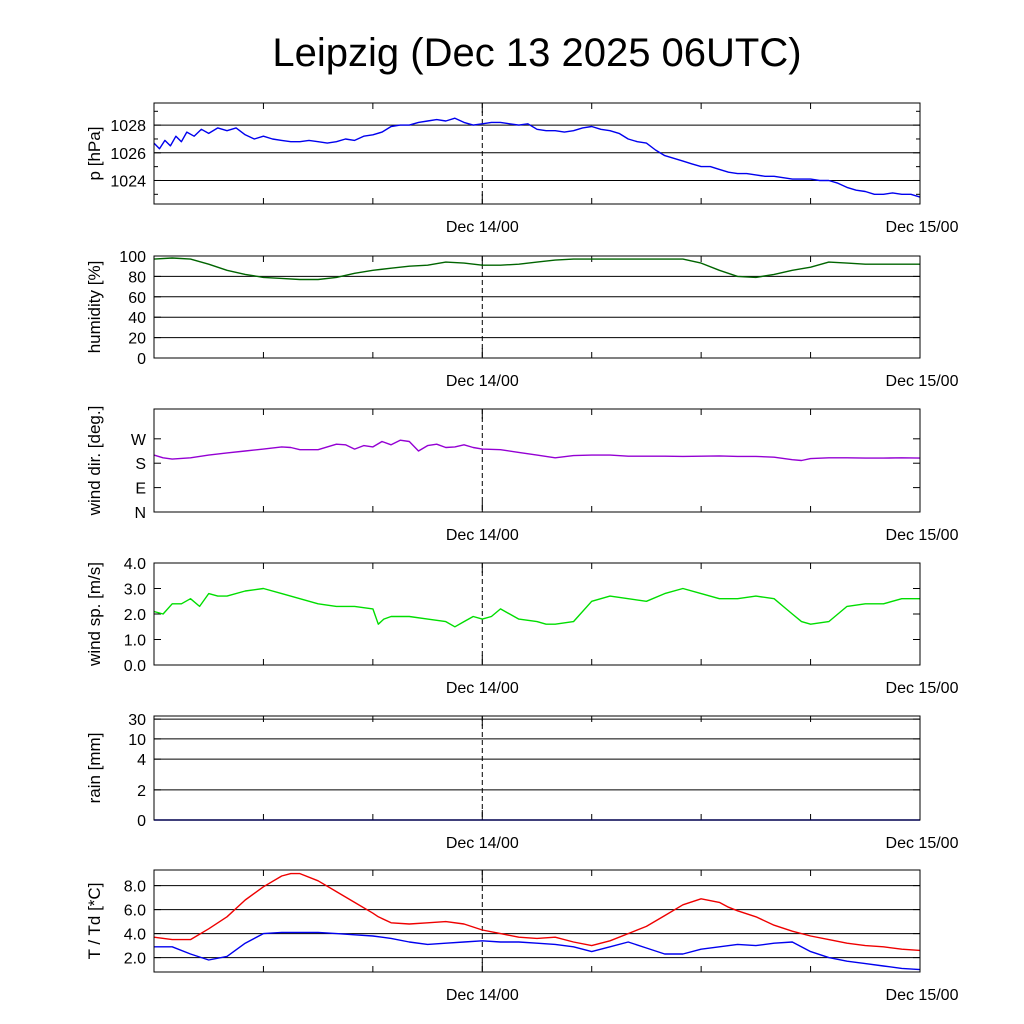 The image size is (1024, 1024). Describe the element at coordinates (94, 154) in the screenshot. I see `y-axis-label: p [hPa]` at that location.